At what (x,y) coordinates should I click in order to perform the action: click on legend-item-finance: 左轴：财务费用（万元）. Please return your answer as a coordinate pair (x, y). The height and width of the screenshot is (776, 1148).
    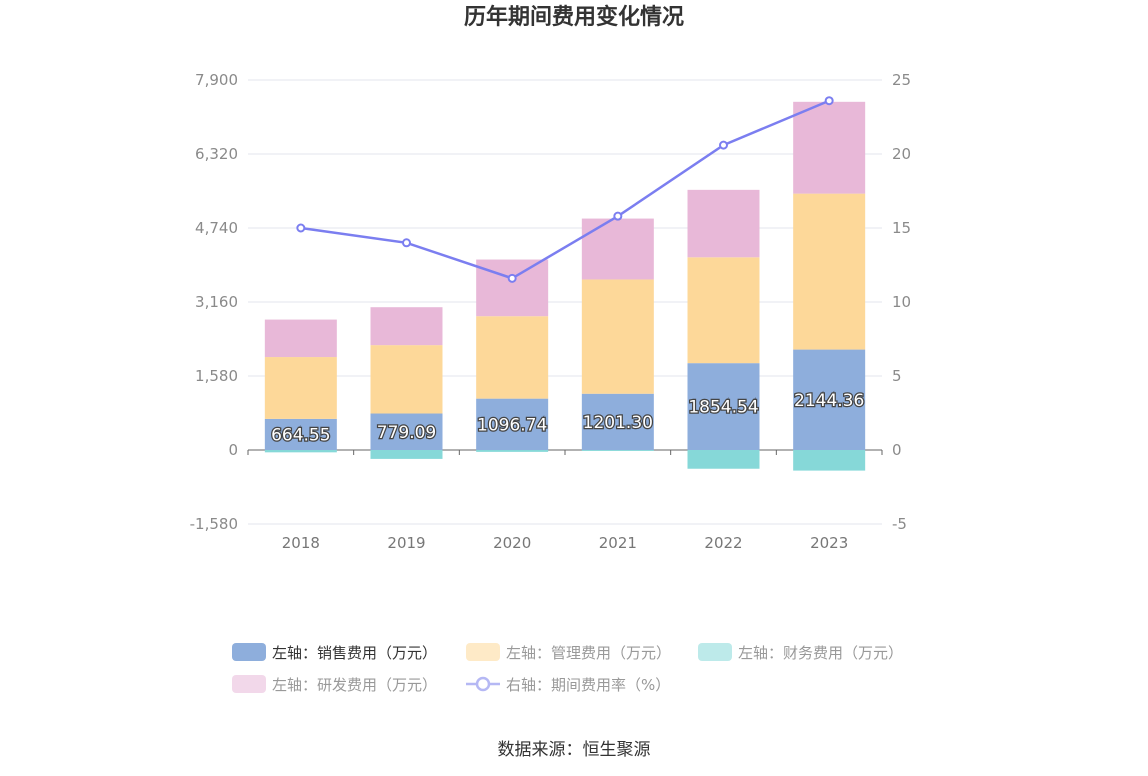
    Looking at the image, I should click on (800, 652).